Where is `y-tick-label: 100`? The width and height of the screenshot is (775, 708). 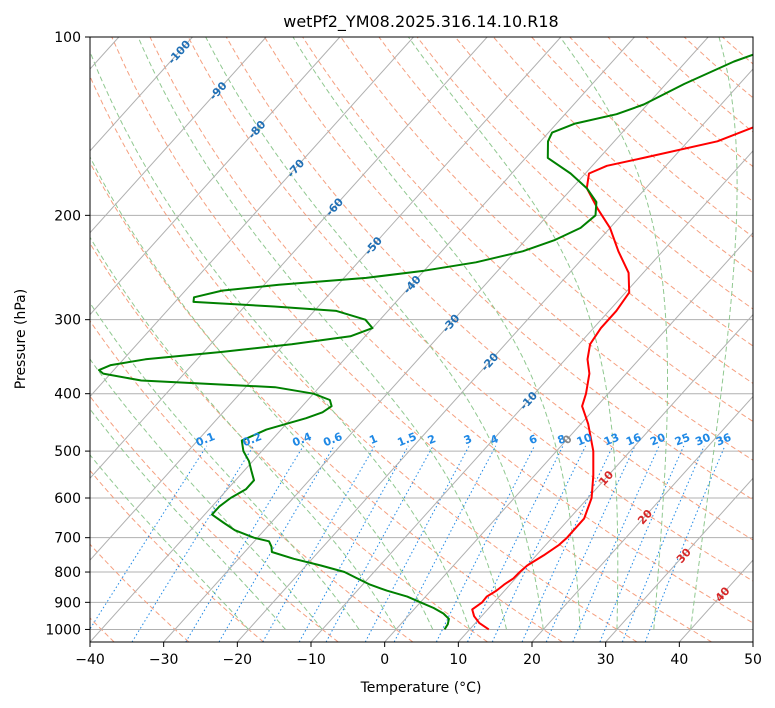
y-tick-label: 100 is located at coordinates (67, 38).